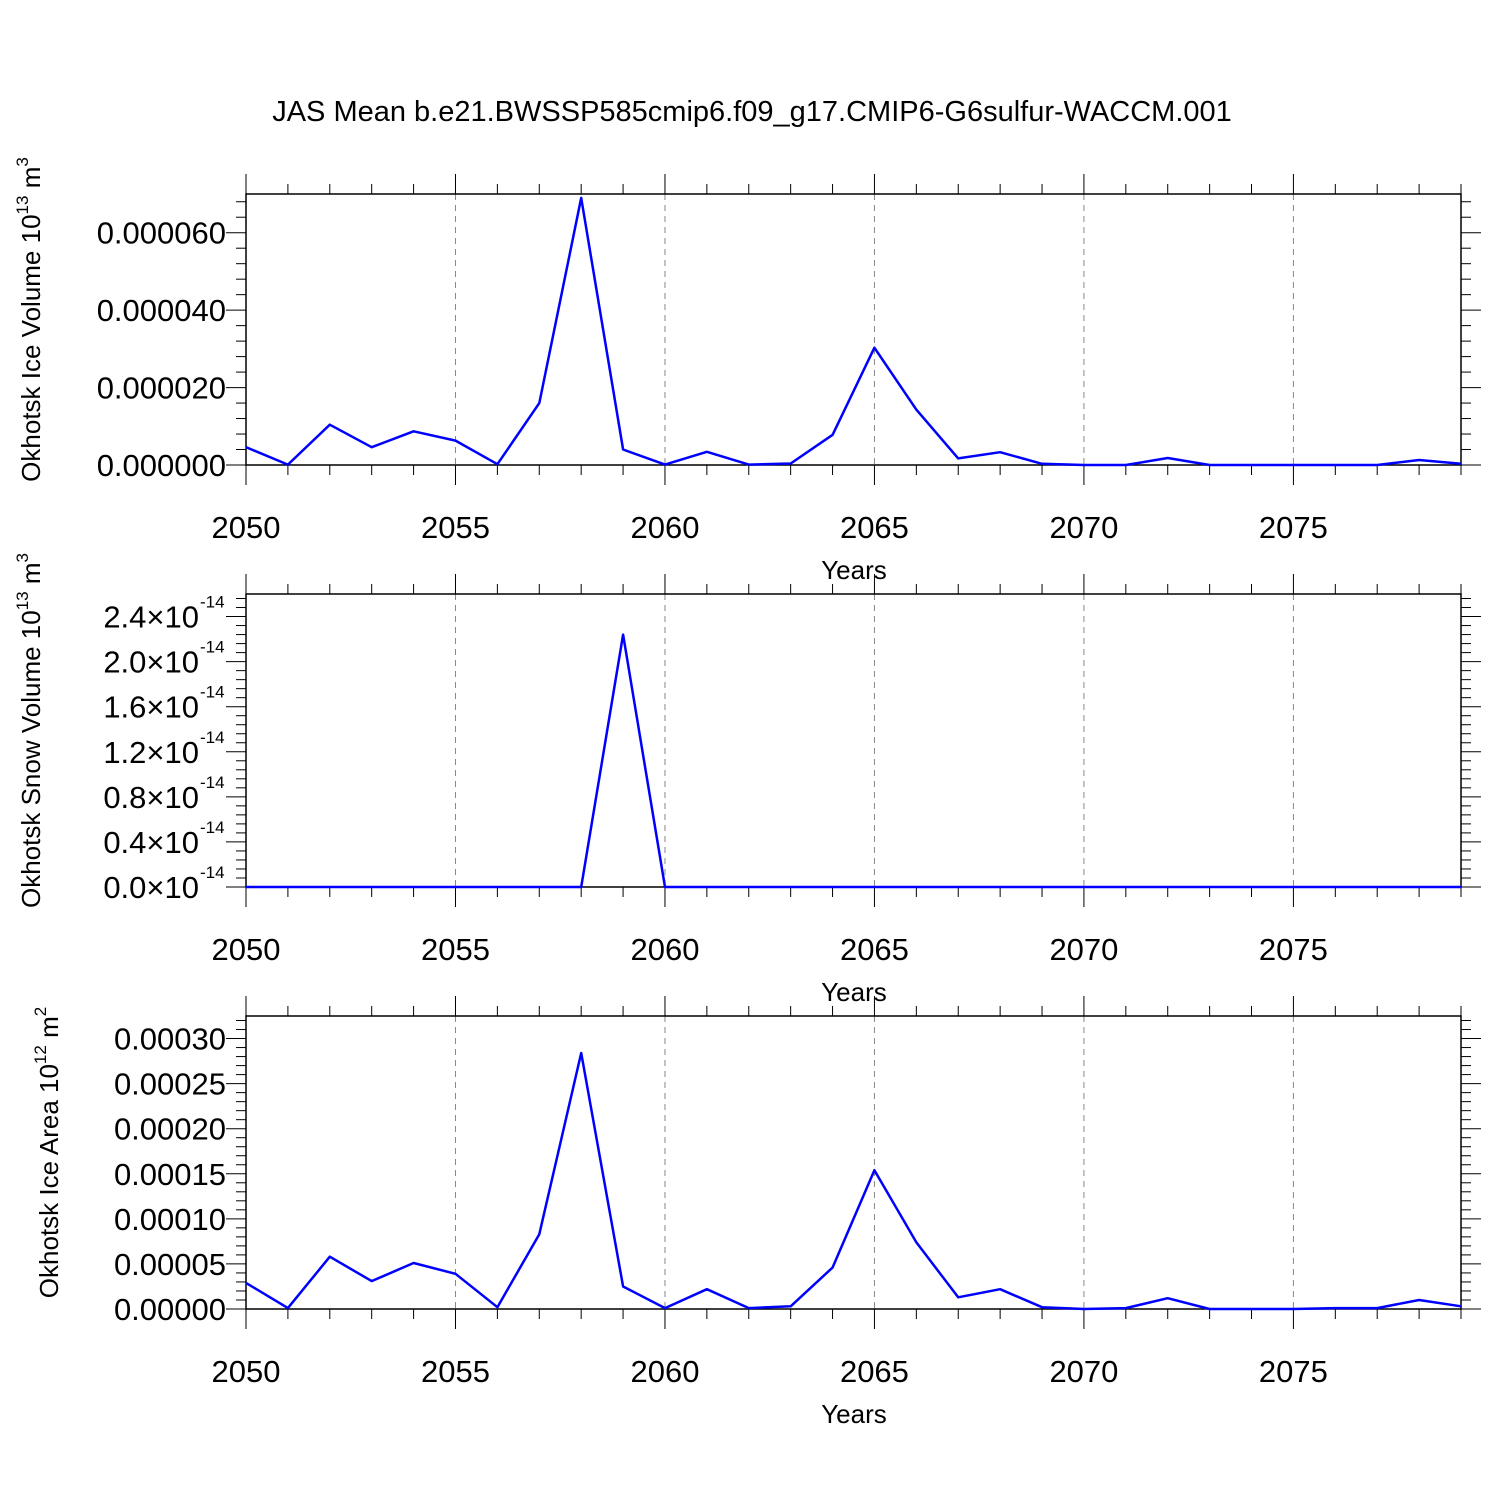 Image resolution: width=1500 pixels, height=1500 pixels. I want to click on y-axis-title: Okhotsk Snow Volume 1013 m3, so click(29, 730).